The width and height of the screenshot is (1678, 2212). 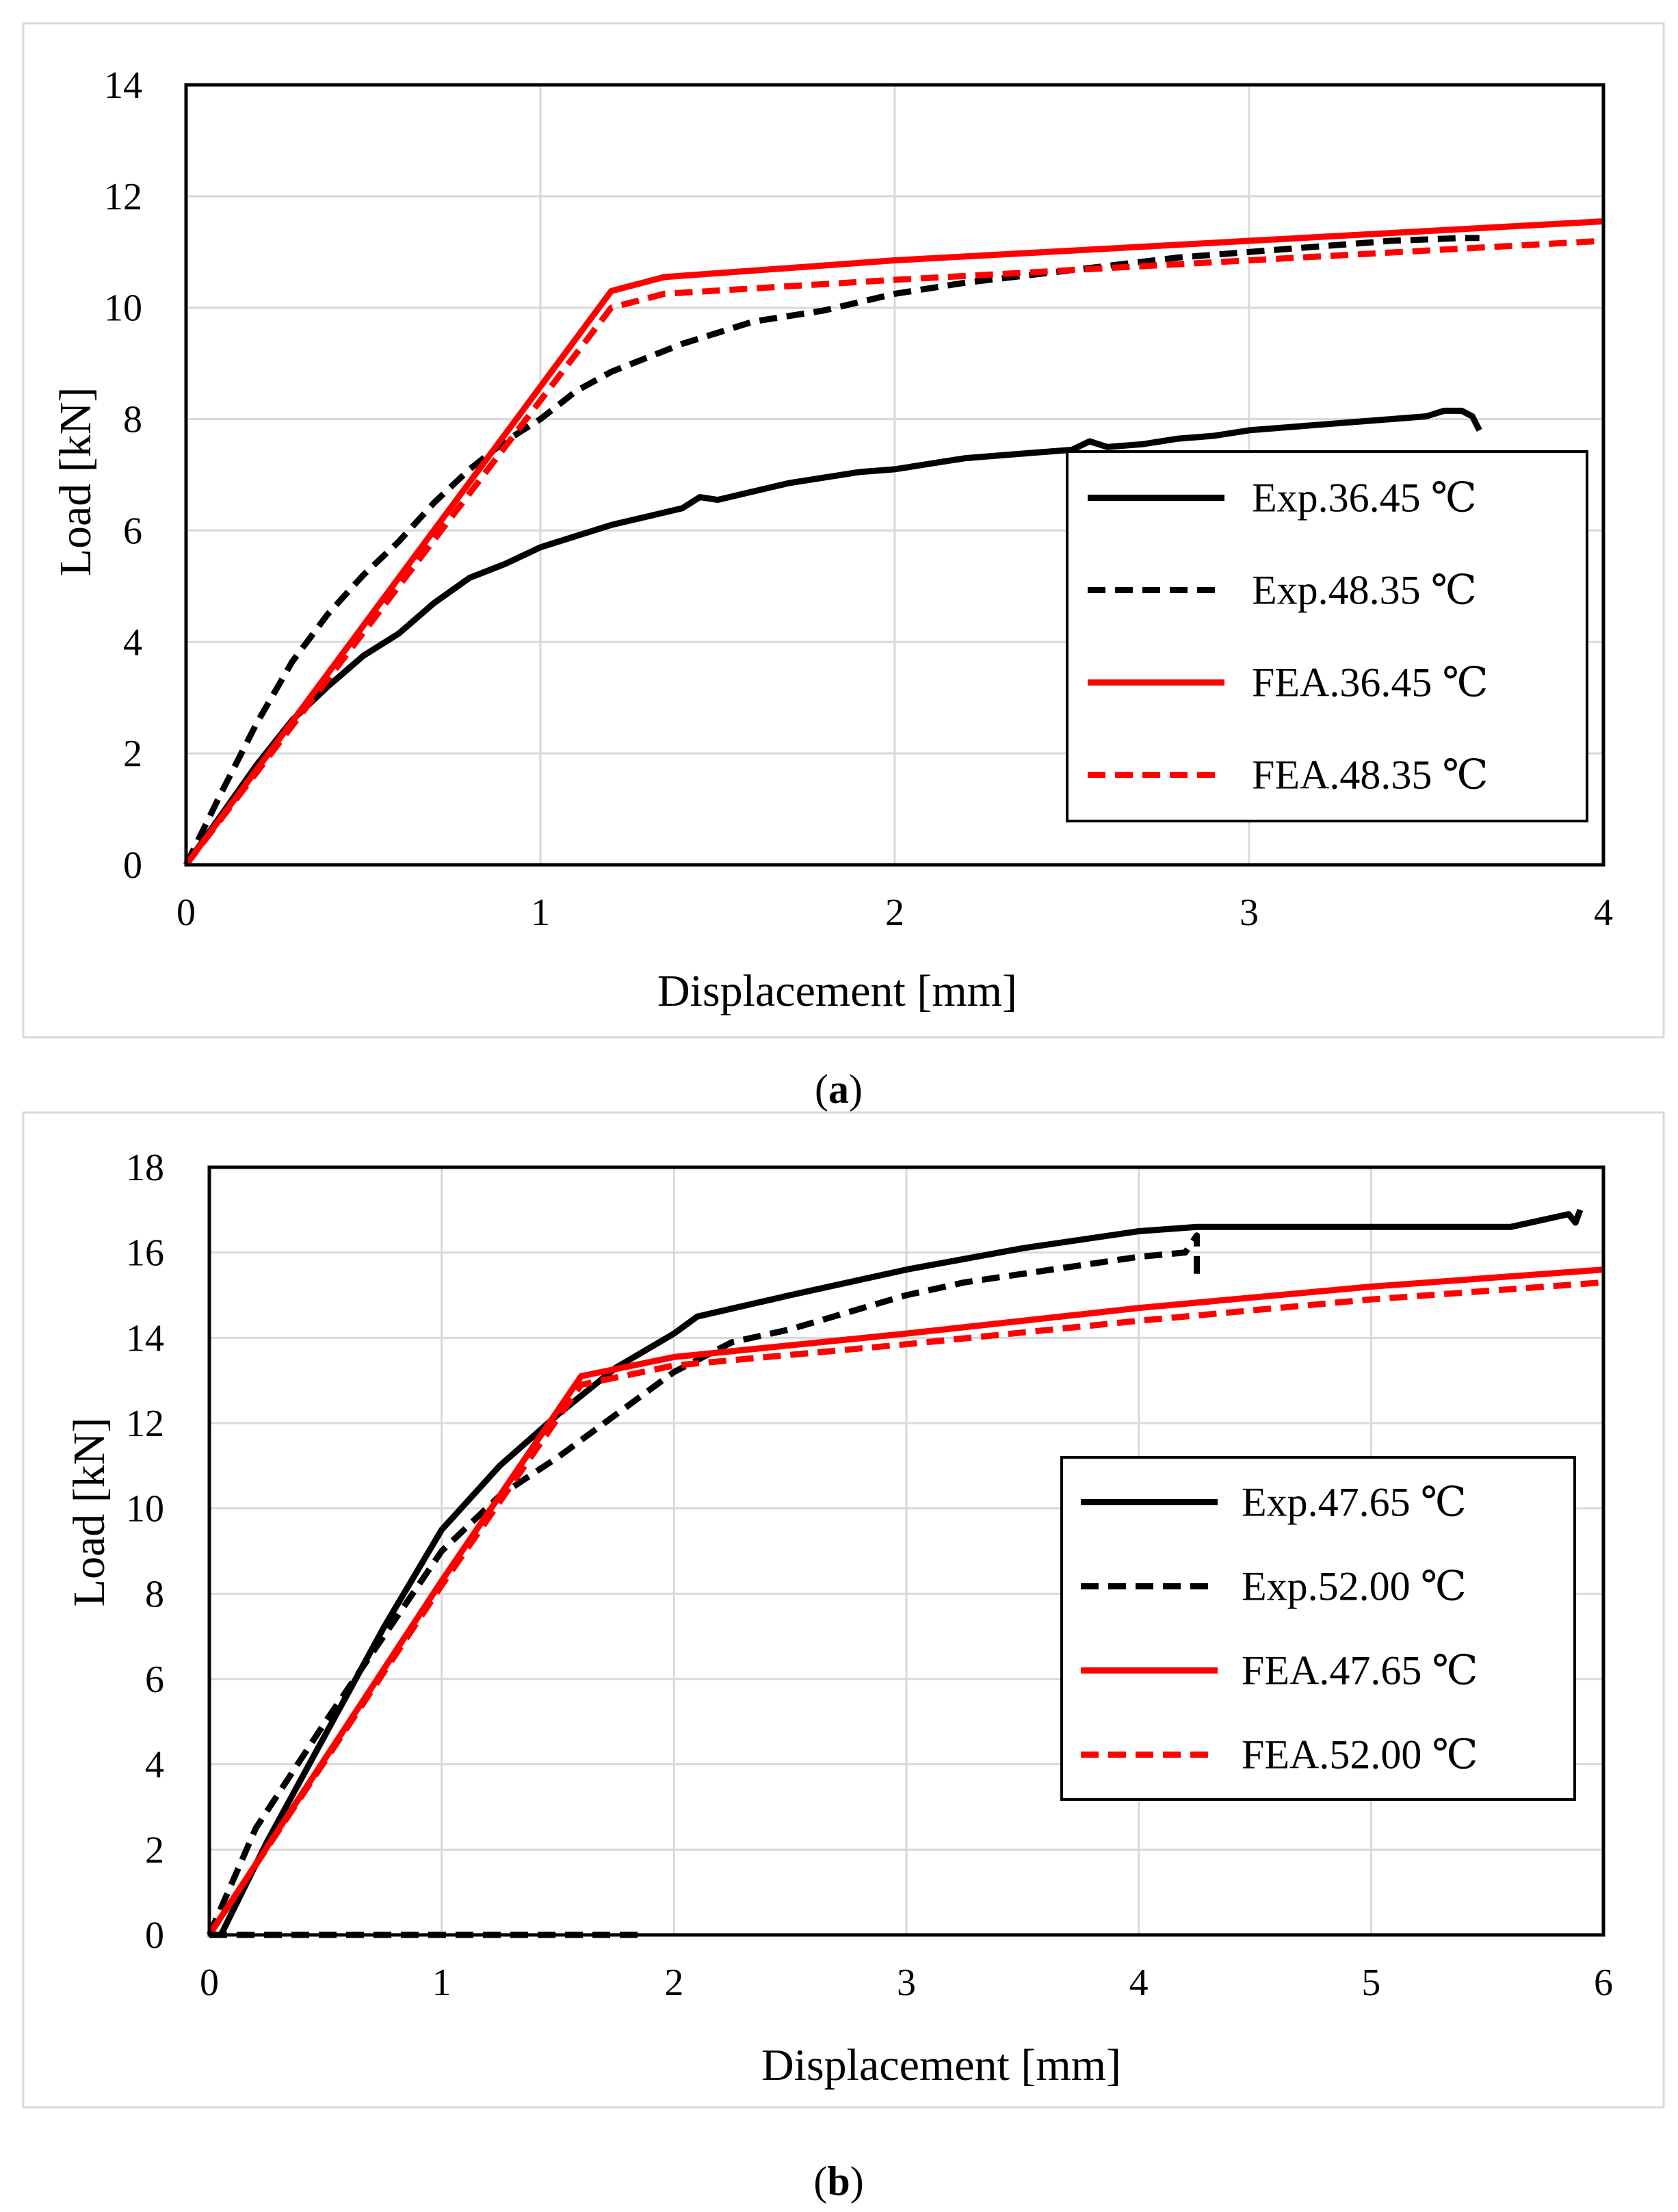 I want to click on y-axis-label-b: Load [kN], so click(x=89, y=1512).